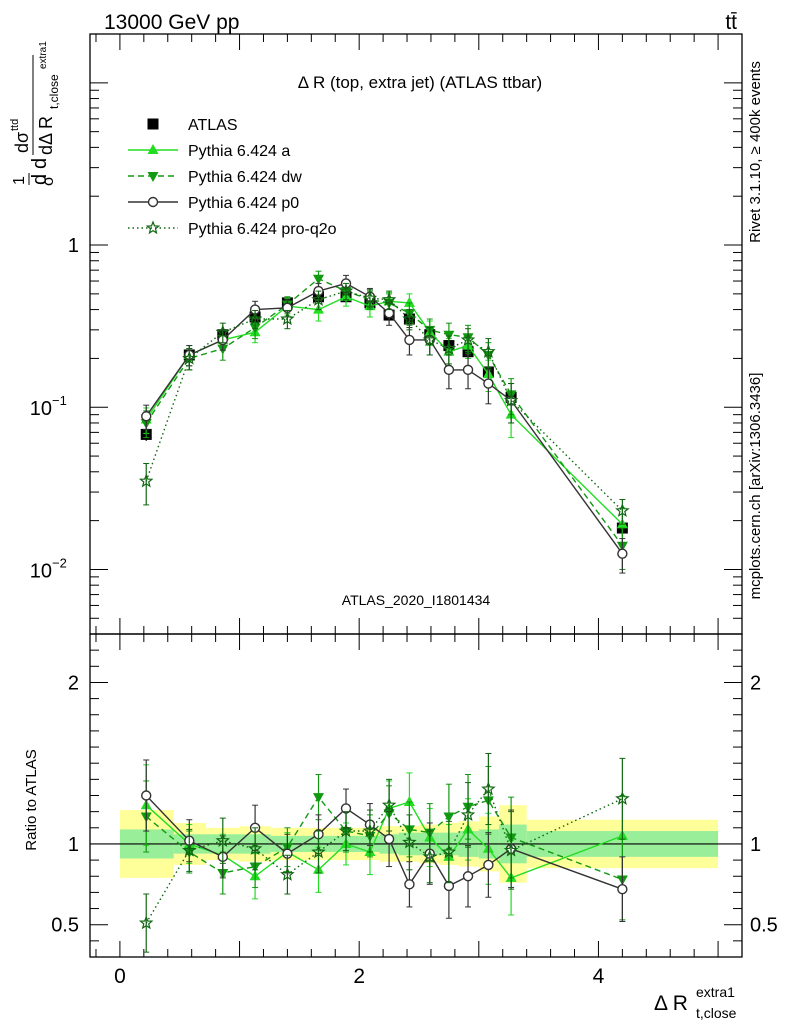 The width and height of the screenshot is (786, 1024). I want to click on legend-label: Pythia 6.424 dw, so click(245, 177).